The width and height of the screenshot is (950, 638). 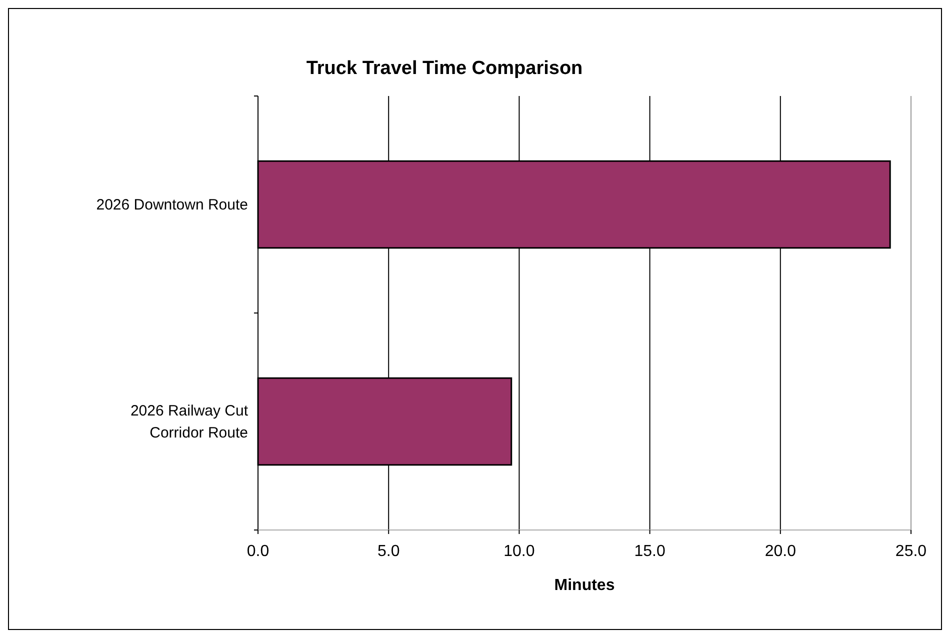 I want to click on x-tick-label: 15.0, so click(x=650, y=551).